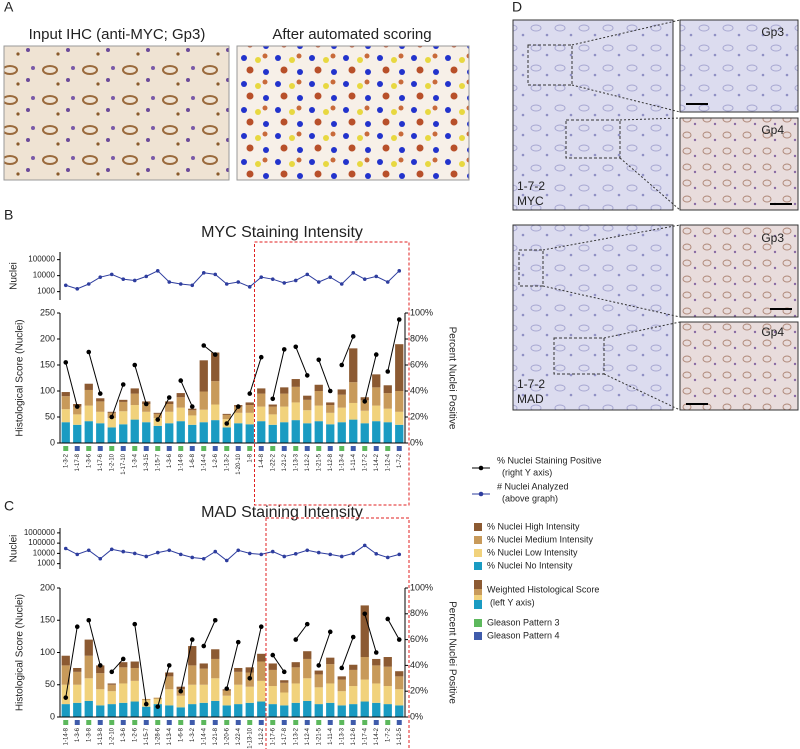  What do you see at coordinates (739, 271) in the screenshot?
I see `inset-image` at bounding box center [739, 271].